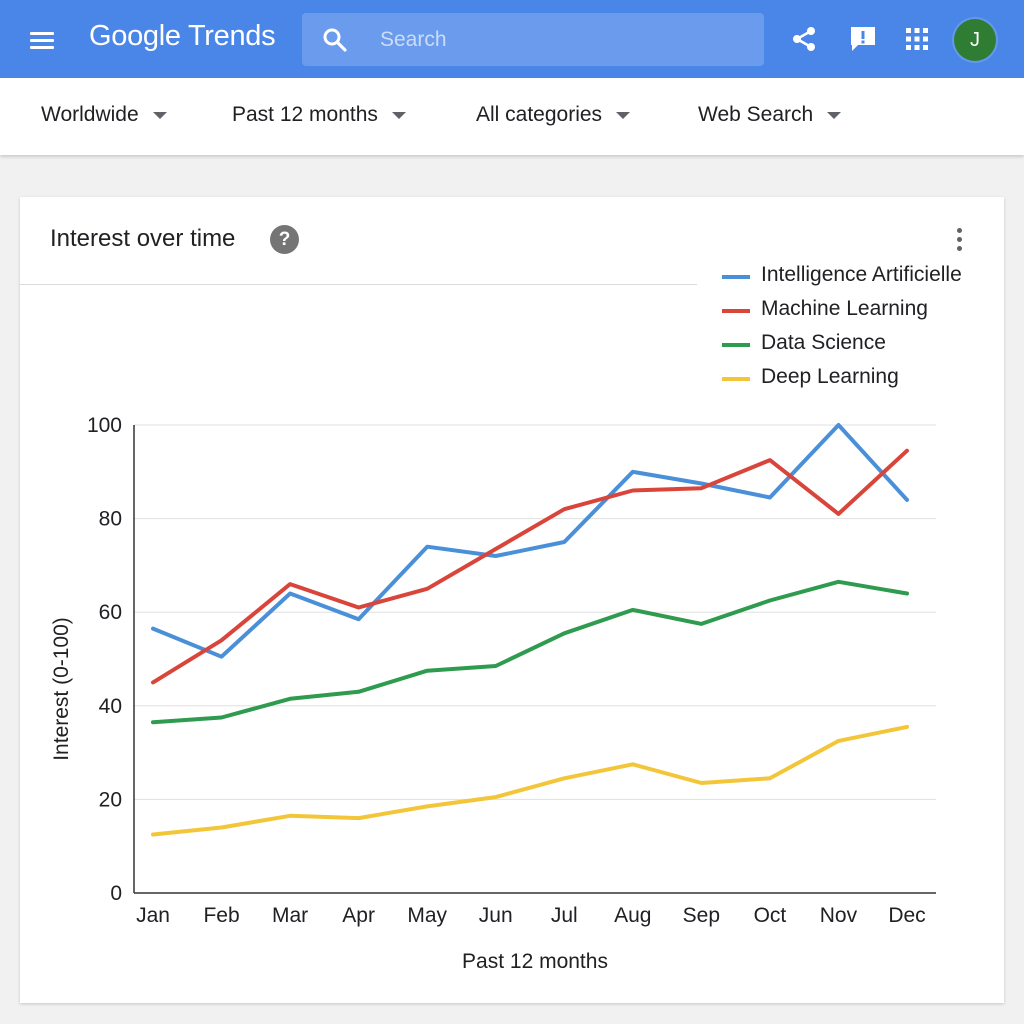  I want to click on x-tick-label: Oct, so click(770, 915).